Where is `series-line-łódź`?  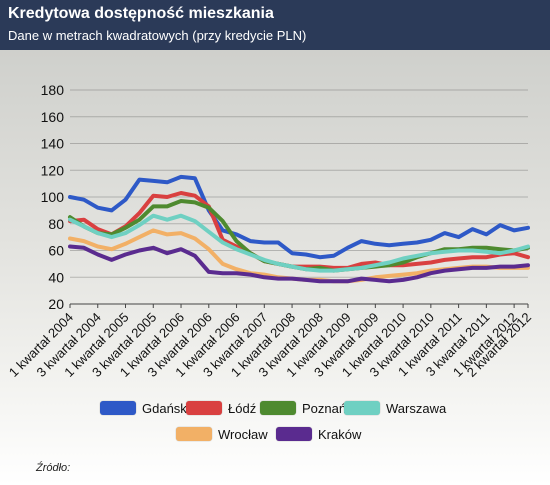
series-line-łódź is located at coordinates (299, 230).